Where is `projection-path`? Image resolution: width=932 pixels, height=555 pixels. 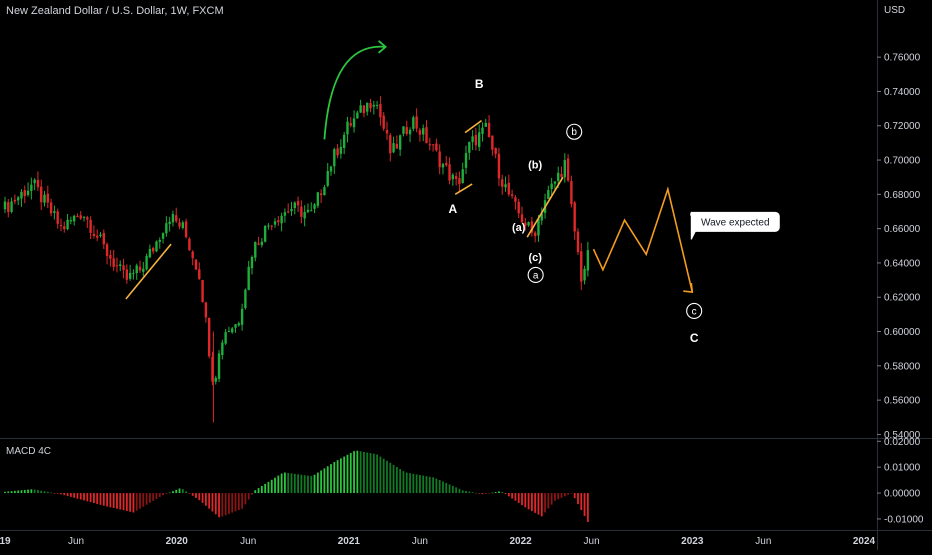 projection-path is located at coordinates (643, 239).